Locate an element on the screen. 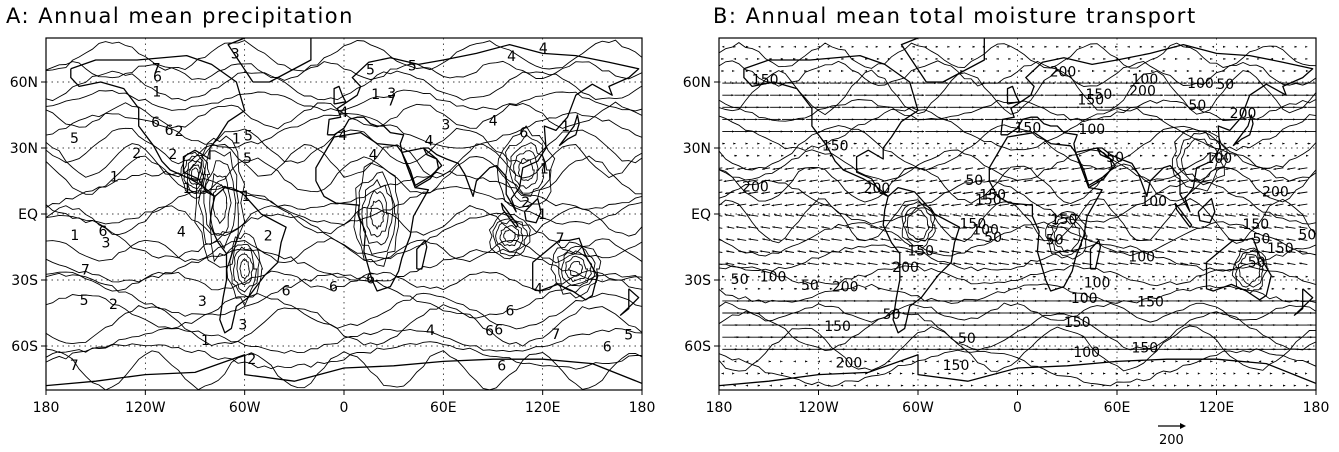 The height and width of the screenshot is (452, 1339). y-tick-label: 60N is located at coordinates (24, 83).